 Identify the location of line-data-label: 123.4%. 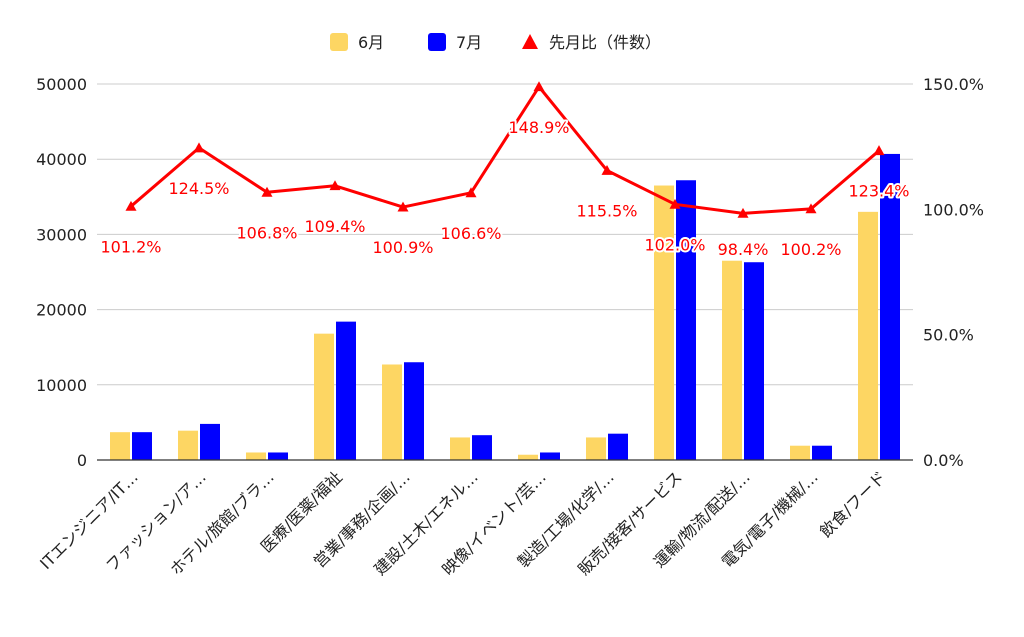
(878, 191).